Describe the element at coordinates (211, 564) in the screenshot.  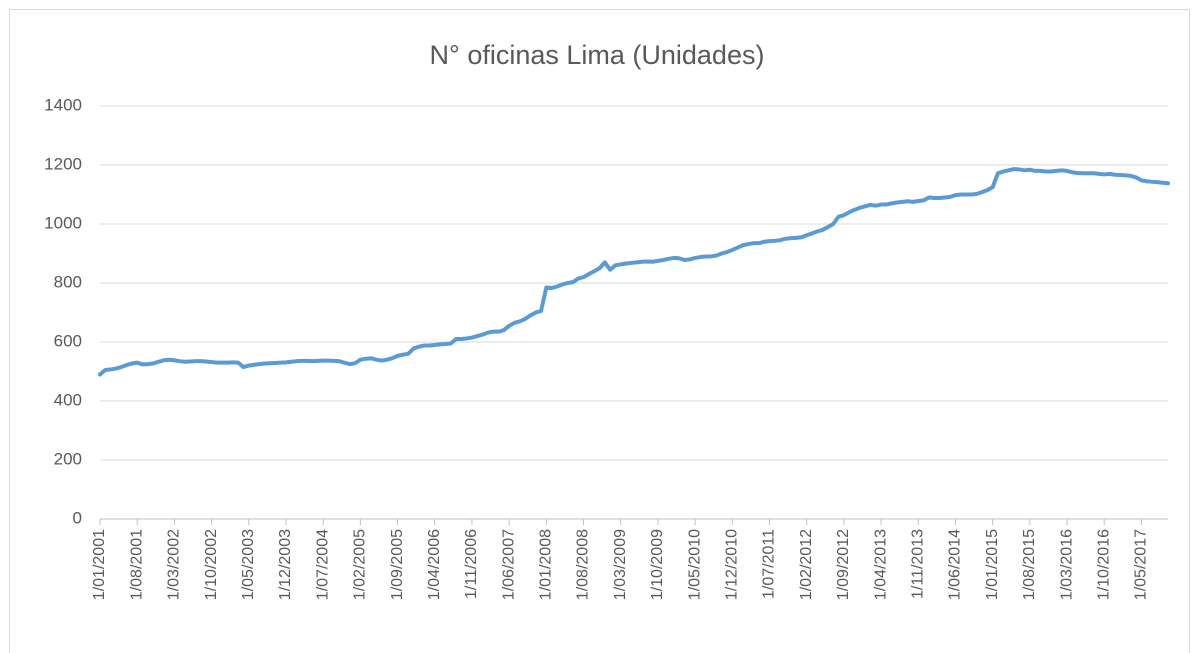
I see `x-tick-label: 1/10/2002` at that location.